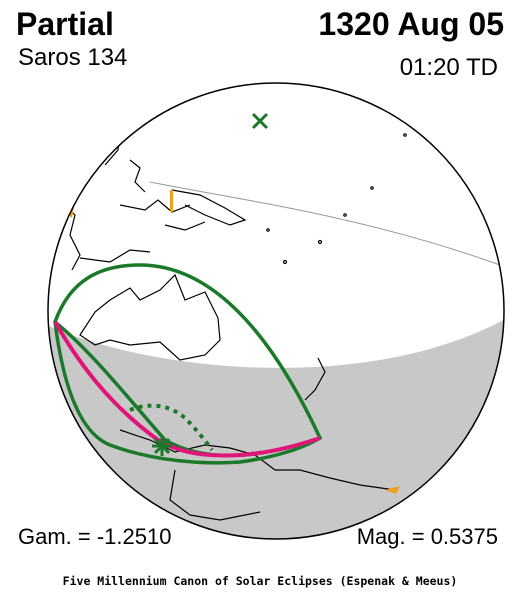 This screenshot has height=600, width=520. I want to click on gamma-value: Gam. = -1.2510, so click(95, 536).